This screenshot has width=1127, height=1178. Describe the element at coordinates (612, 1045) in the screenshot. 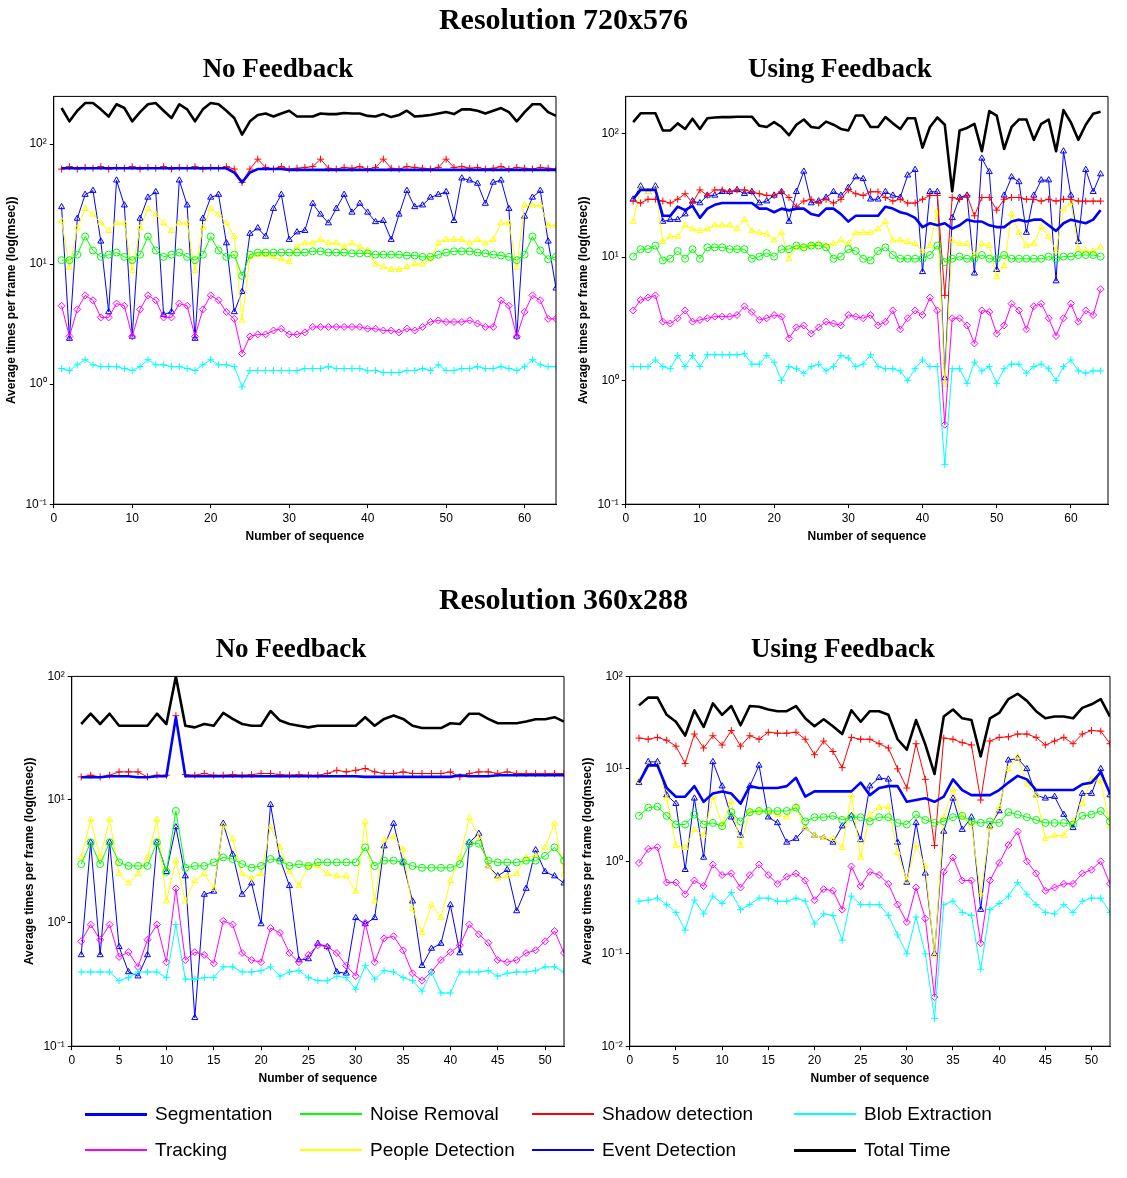

I see `y-tick-label: 10⁻²` at that location.